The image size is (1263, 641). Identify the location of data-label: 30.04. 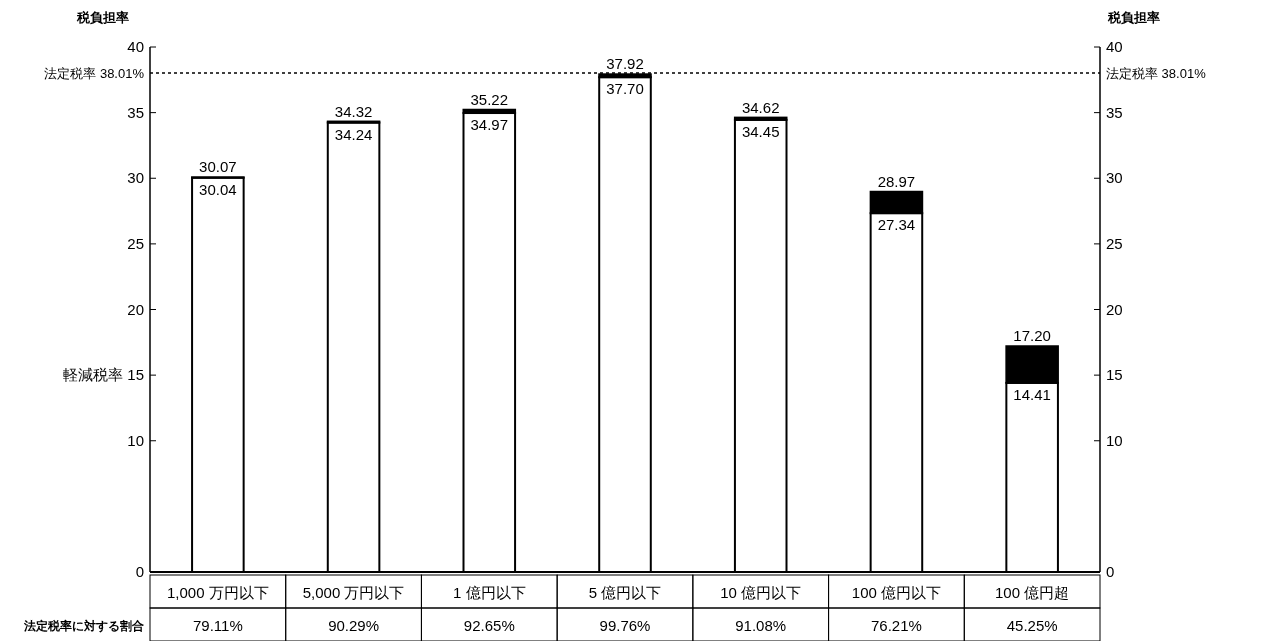
(218, 189).